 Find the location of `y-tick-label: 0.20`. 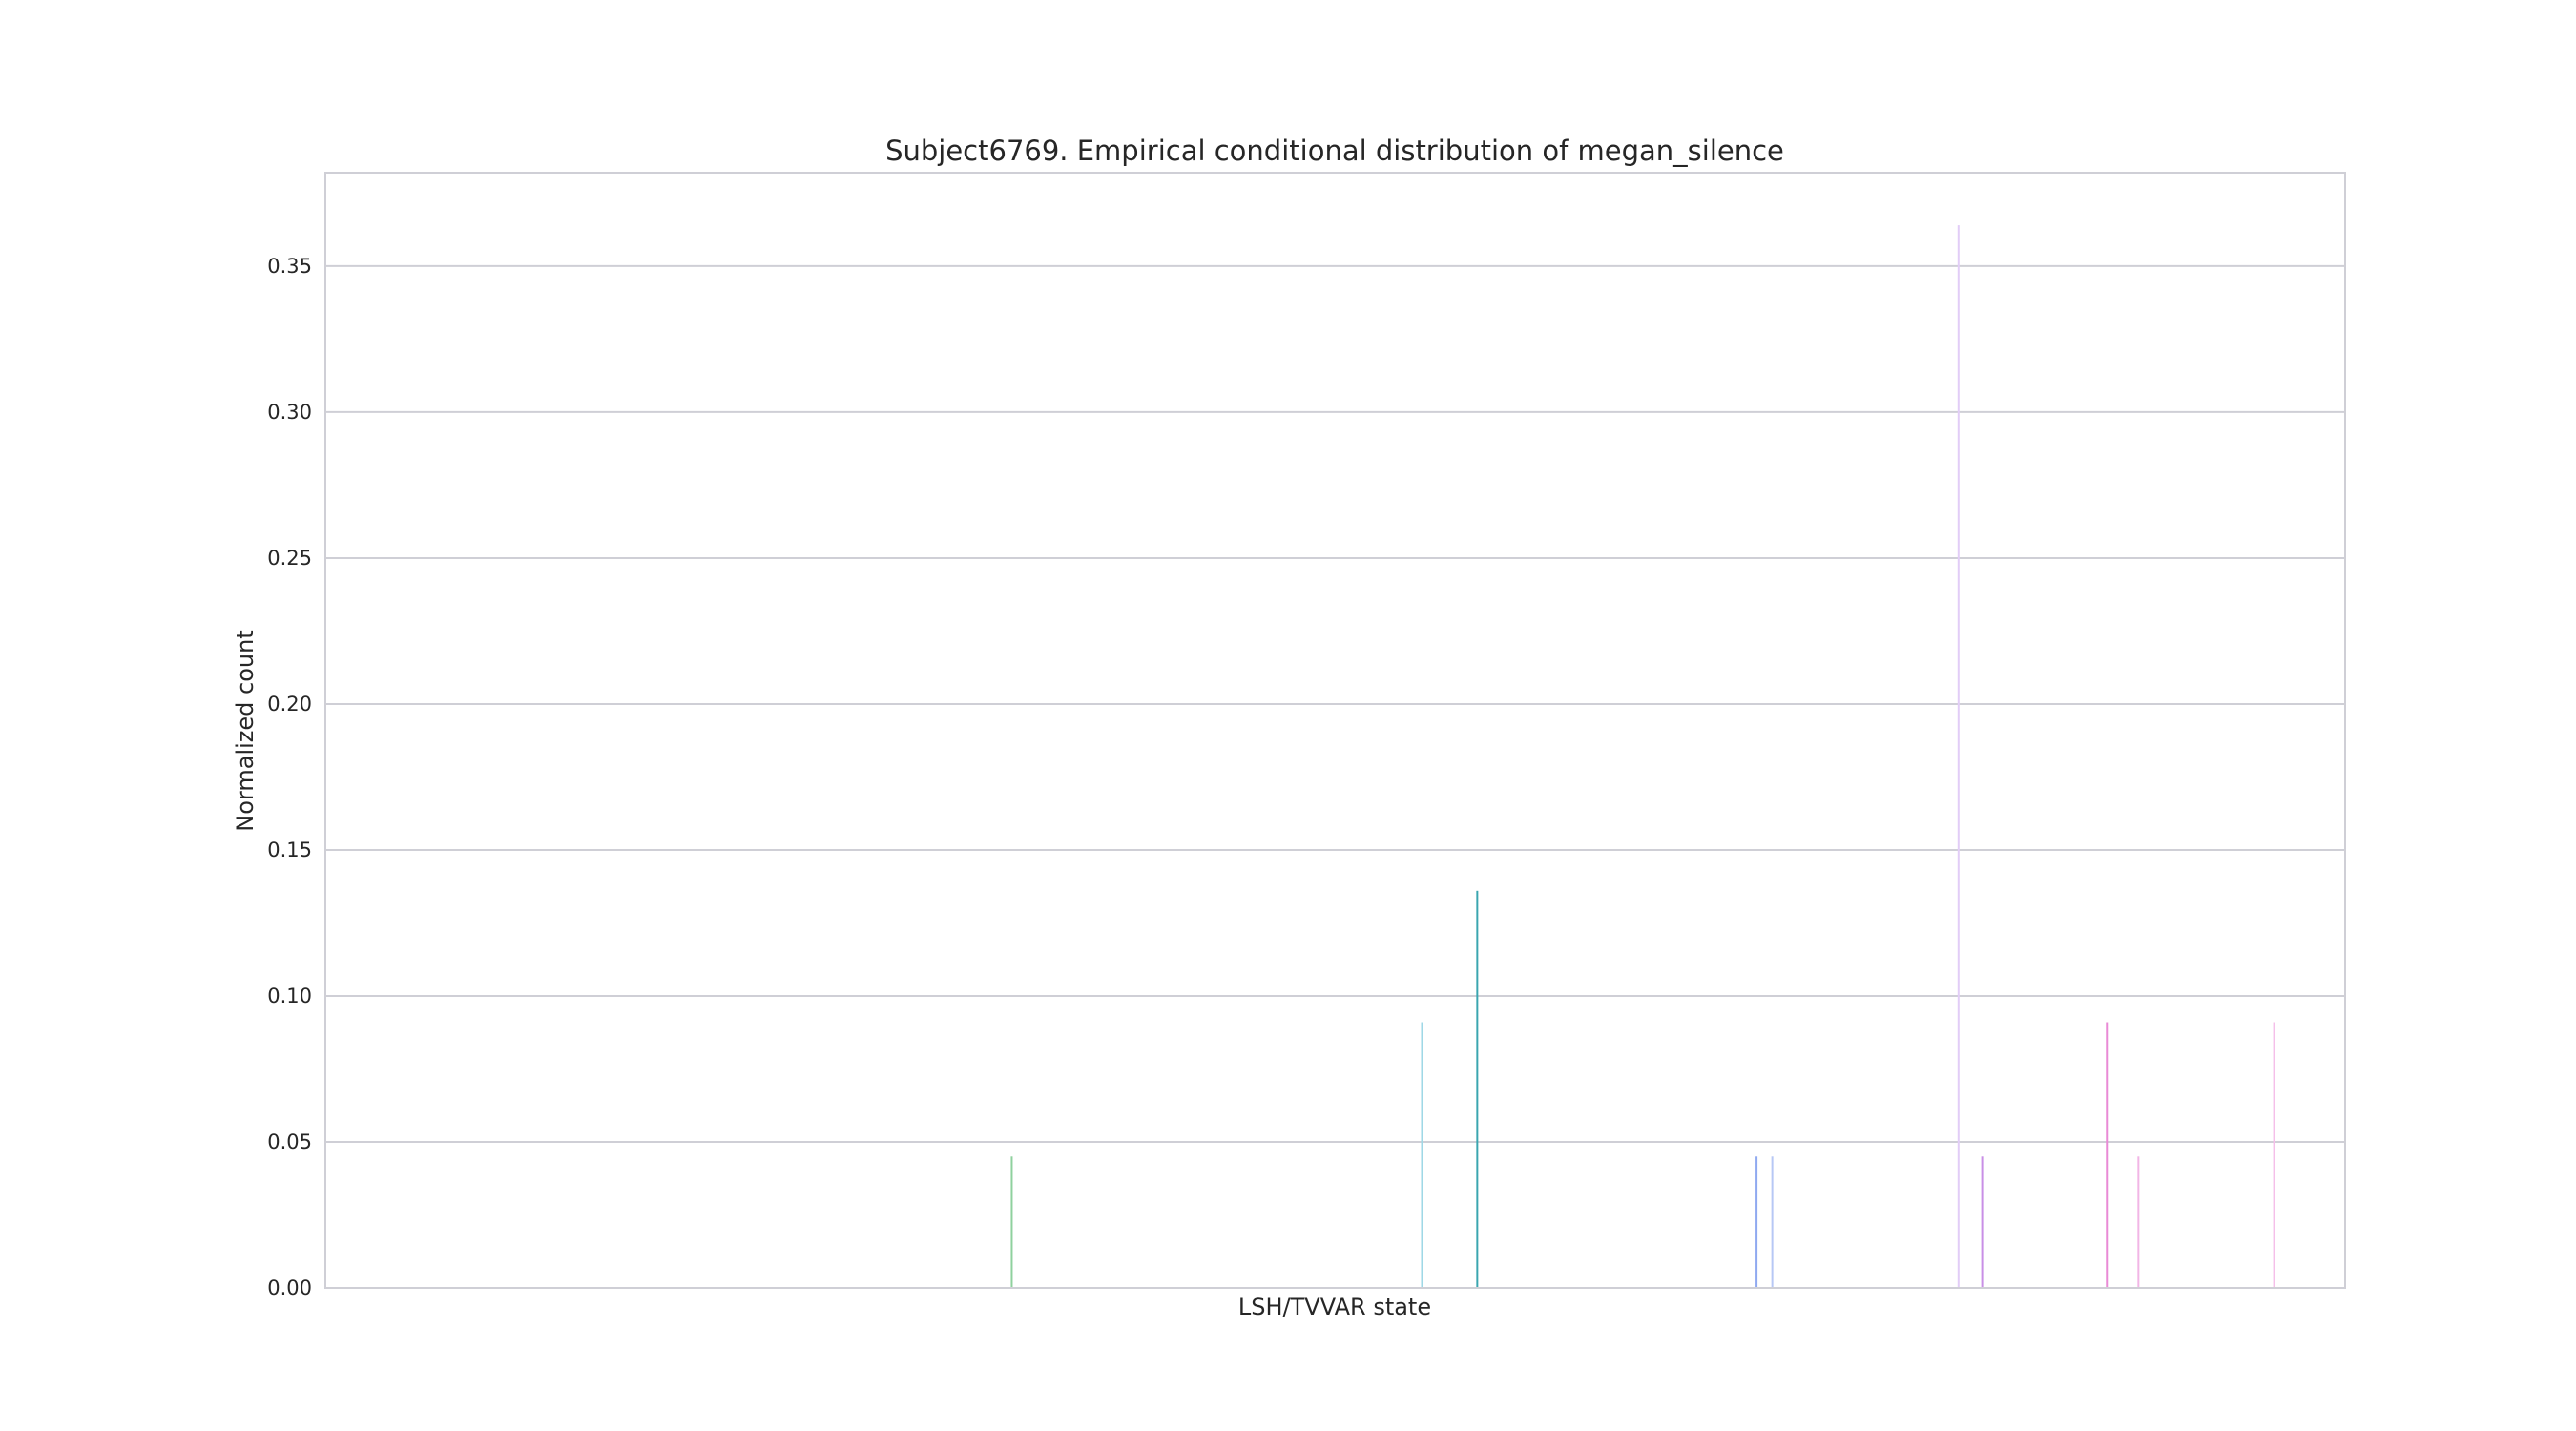

y-tick-label: 0.20 is located at coordinates (289, 705).